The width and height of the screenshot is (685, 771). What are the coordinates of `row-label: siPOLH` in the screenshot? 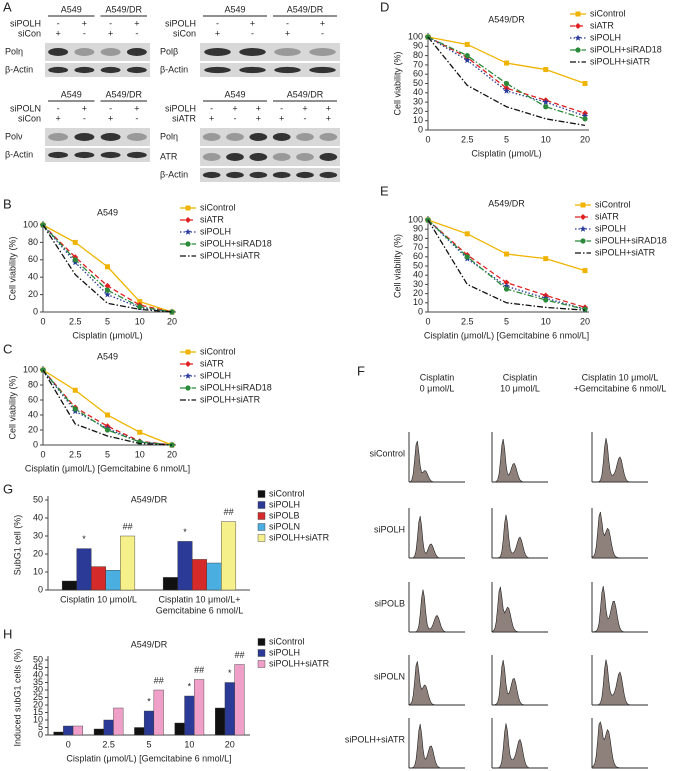 It's located at (180, 108).